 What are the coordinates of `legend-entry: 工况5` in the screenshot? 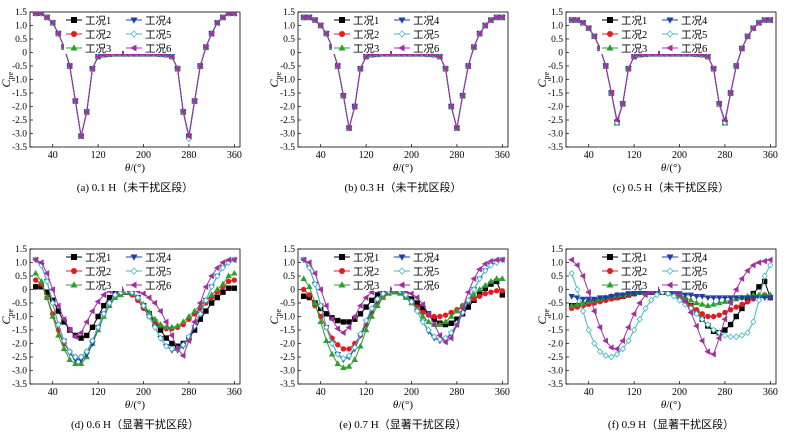 It's located at (421, 34).